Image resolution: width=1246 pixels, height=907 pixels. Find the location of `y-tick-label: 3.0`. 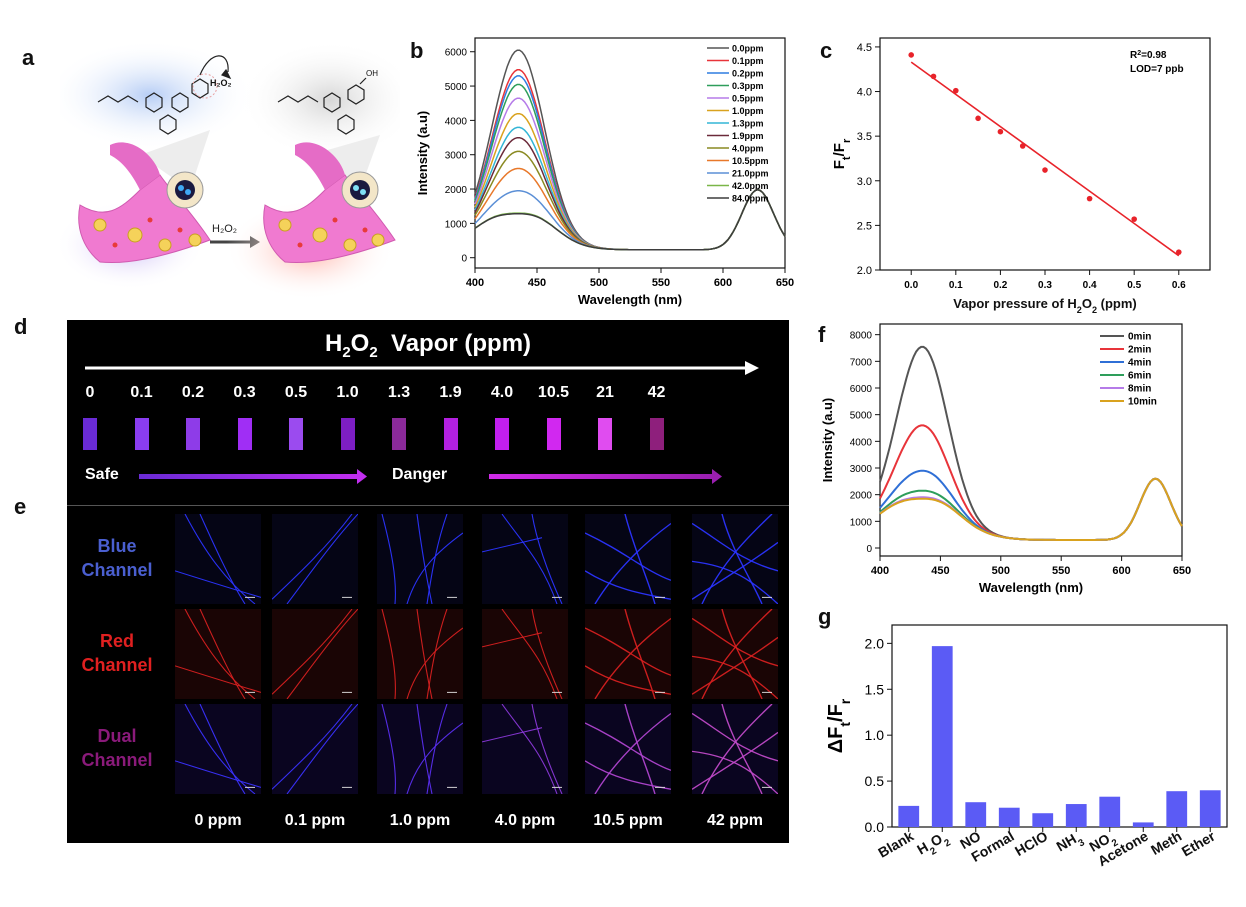

y-tick-label: 3.0 is located at coordinates (864, 182).